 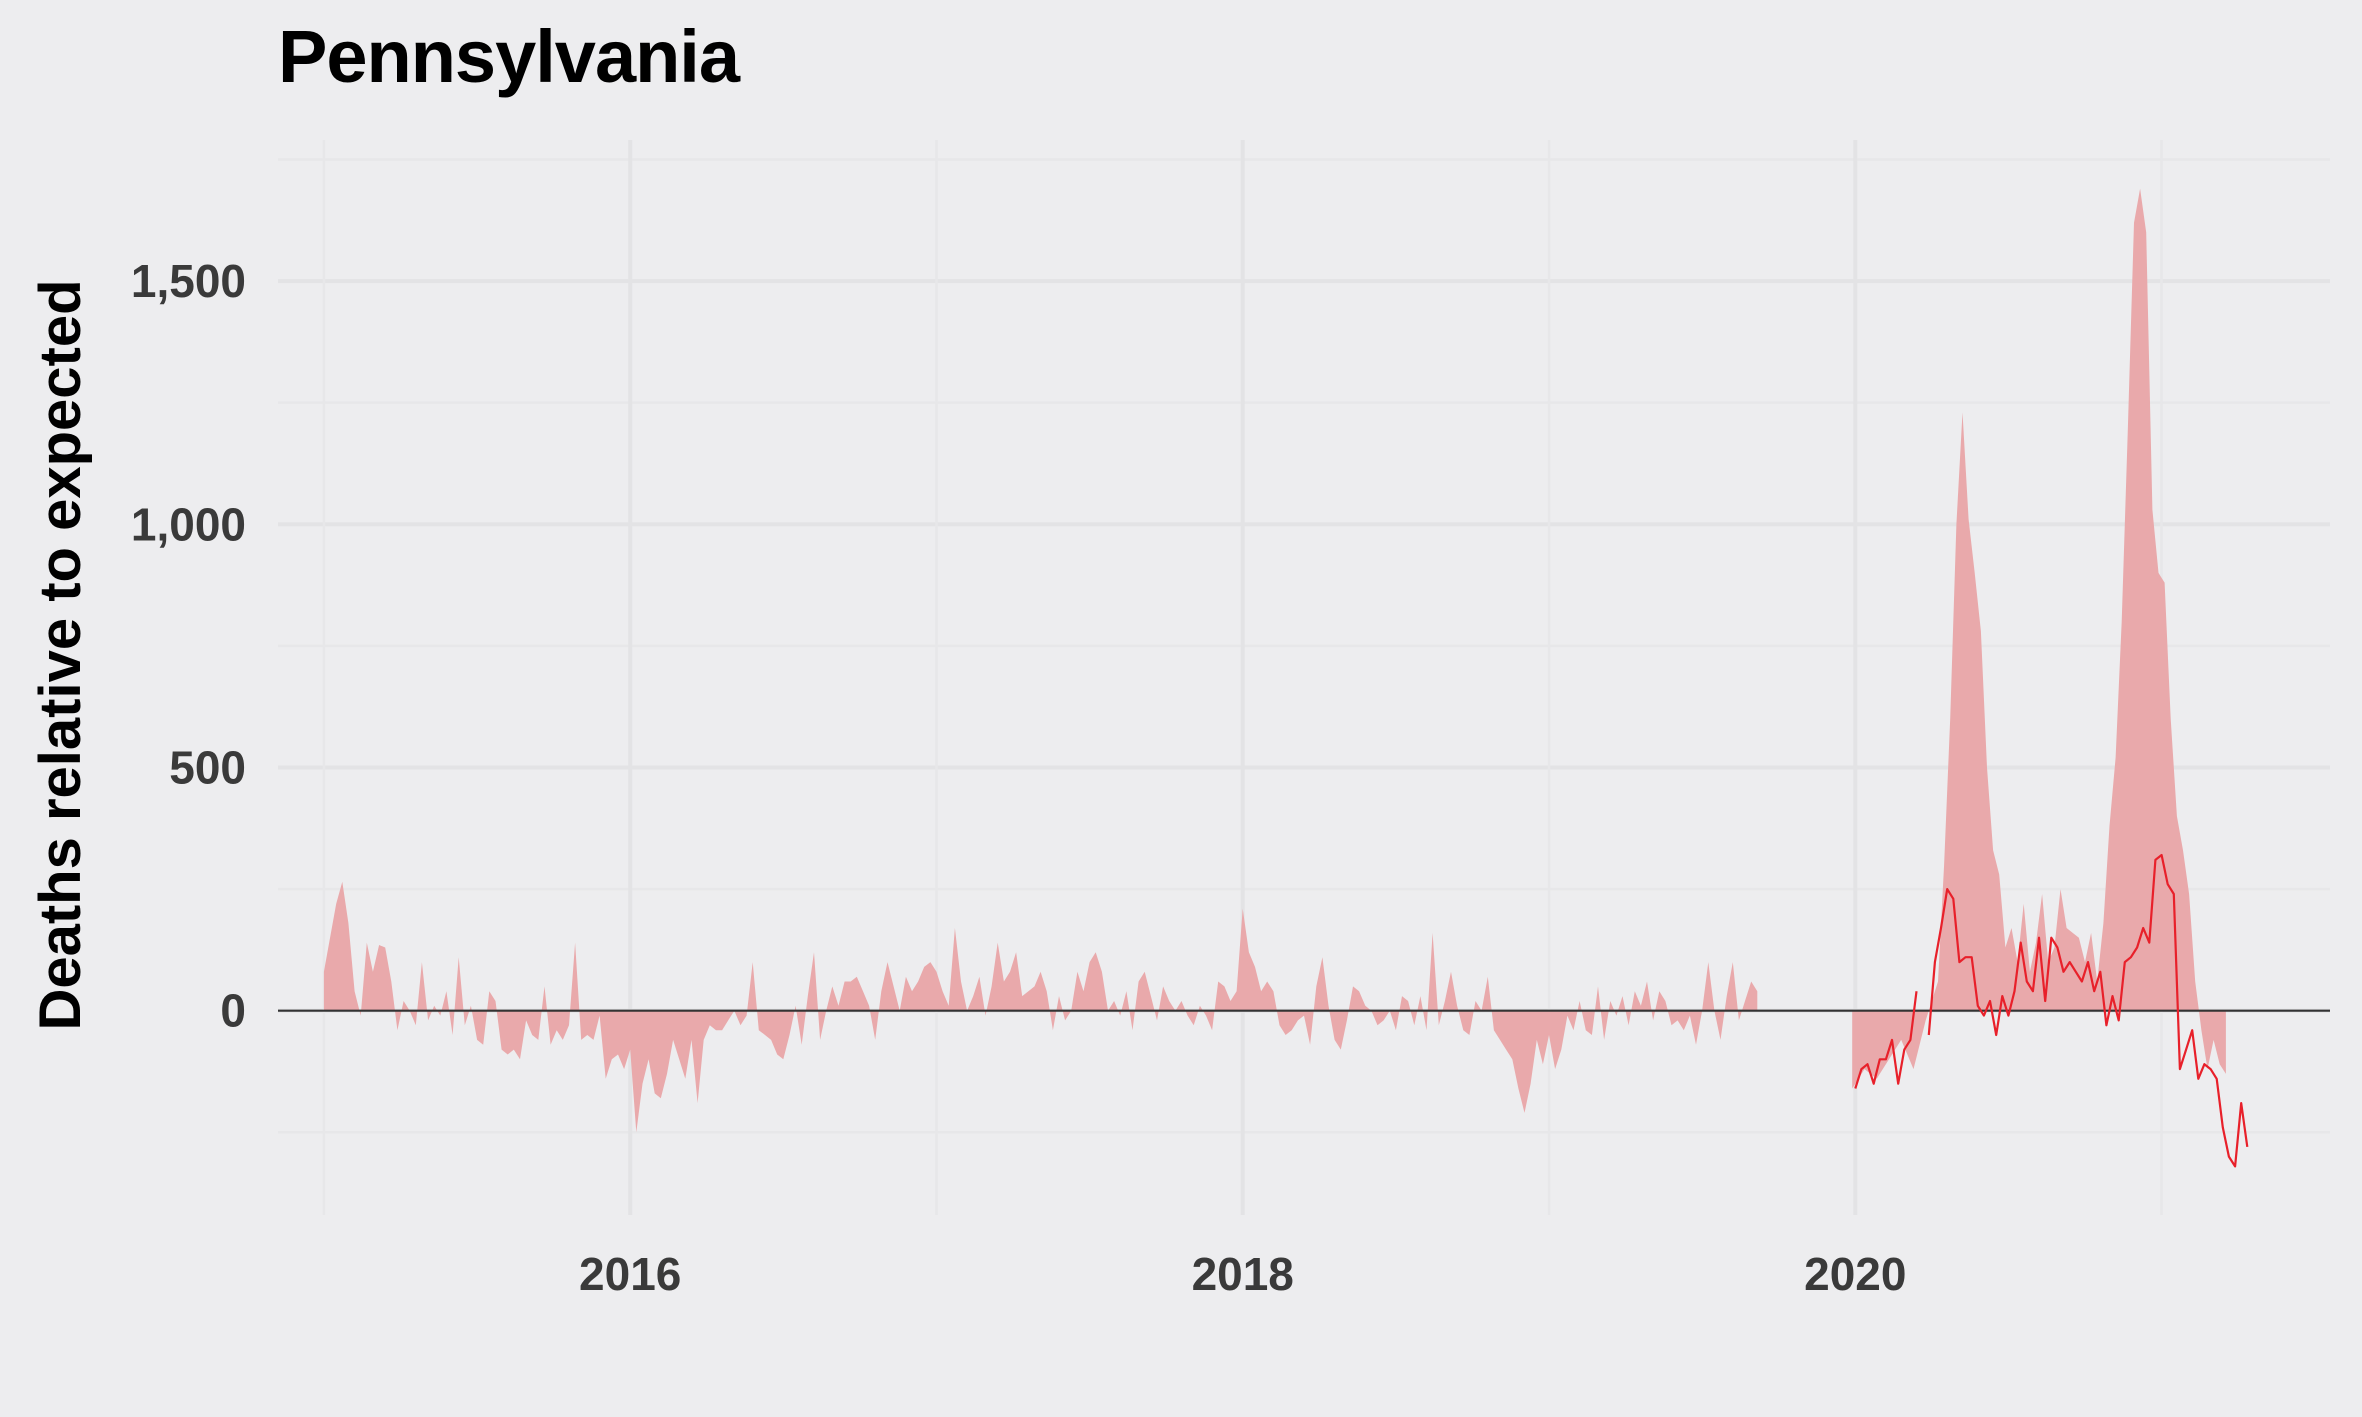 What do you see at coordinates (188, 646) in the screenshot?
I see `y-axis-tick-labels: 0 500 1,000 1,500` at bounding box center [188, 646].